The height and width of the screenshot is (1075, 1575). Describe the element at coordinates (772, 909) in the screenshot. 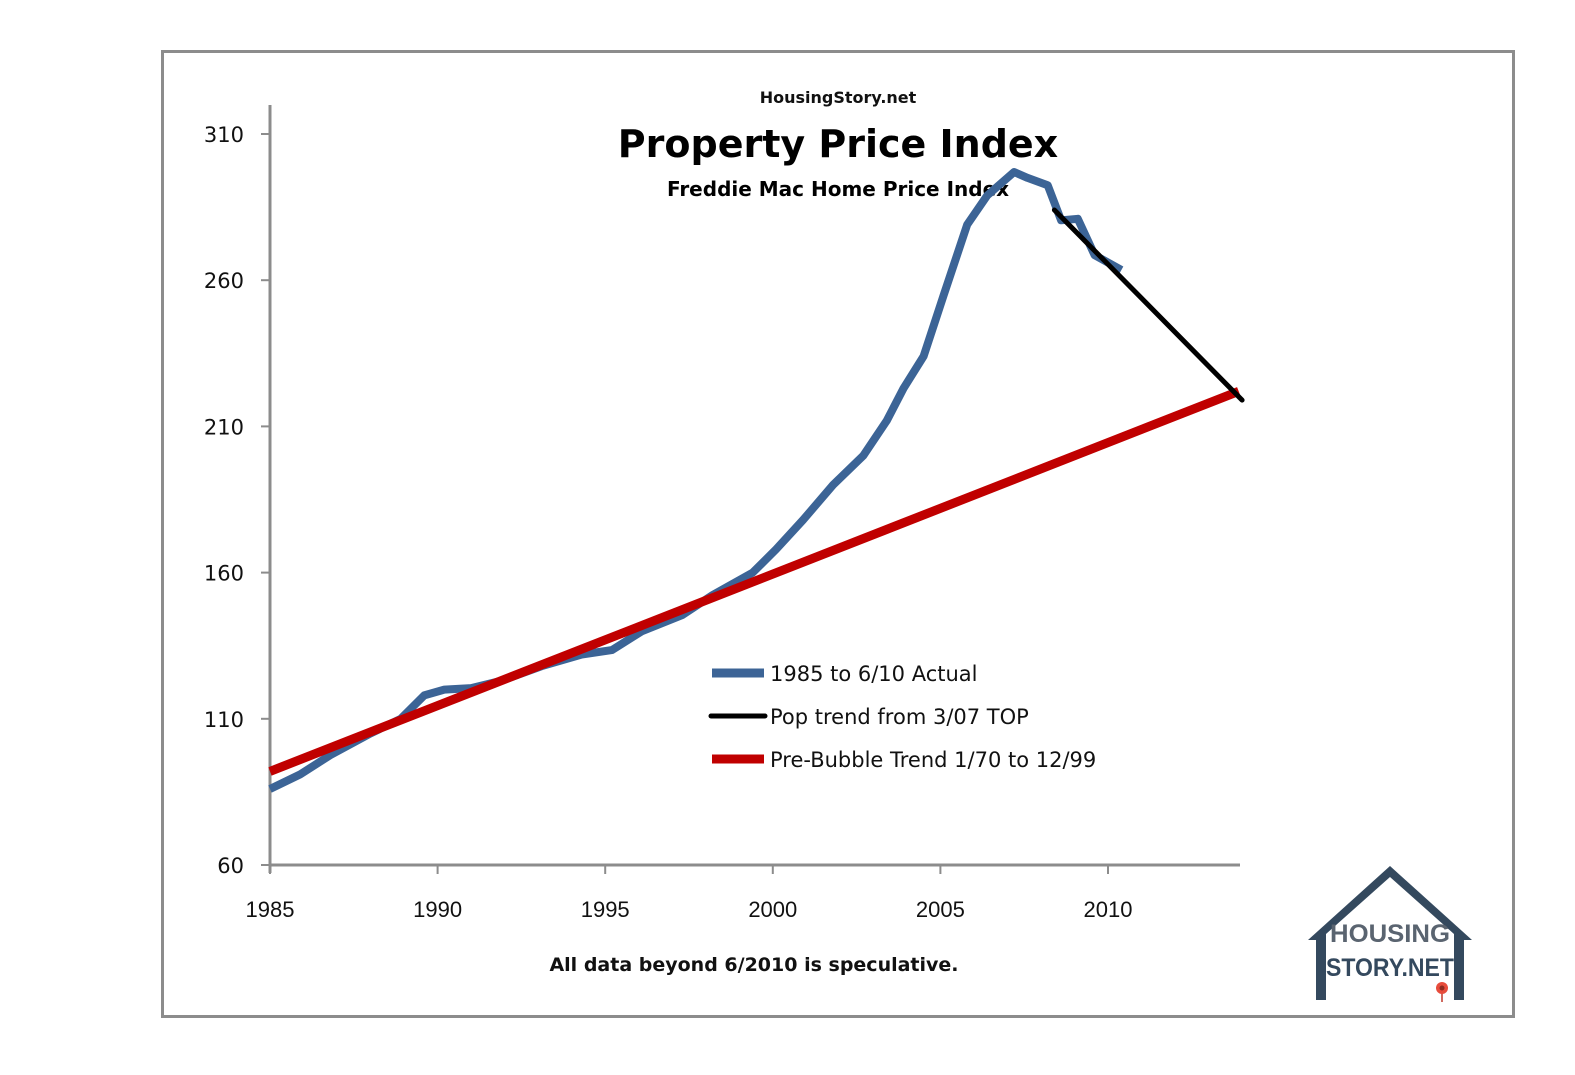

I see `x-tick-label: 2000` at that location.